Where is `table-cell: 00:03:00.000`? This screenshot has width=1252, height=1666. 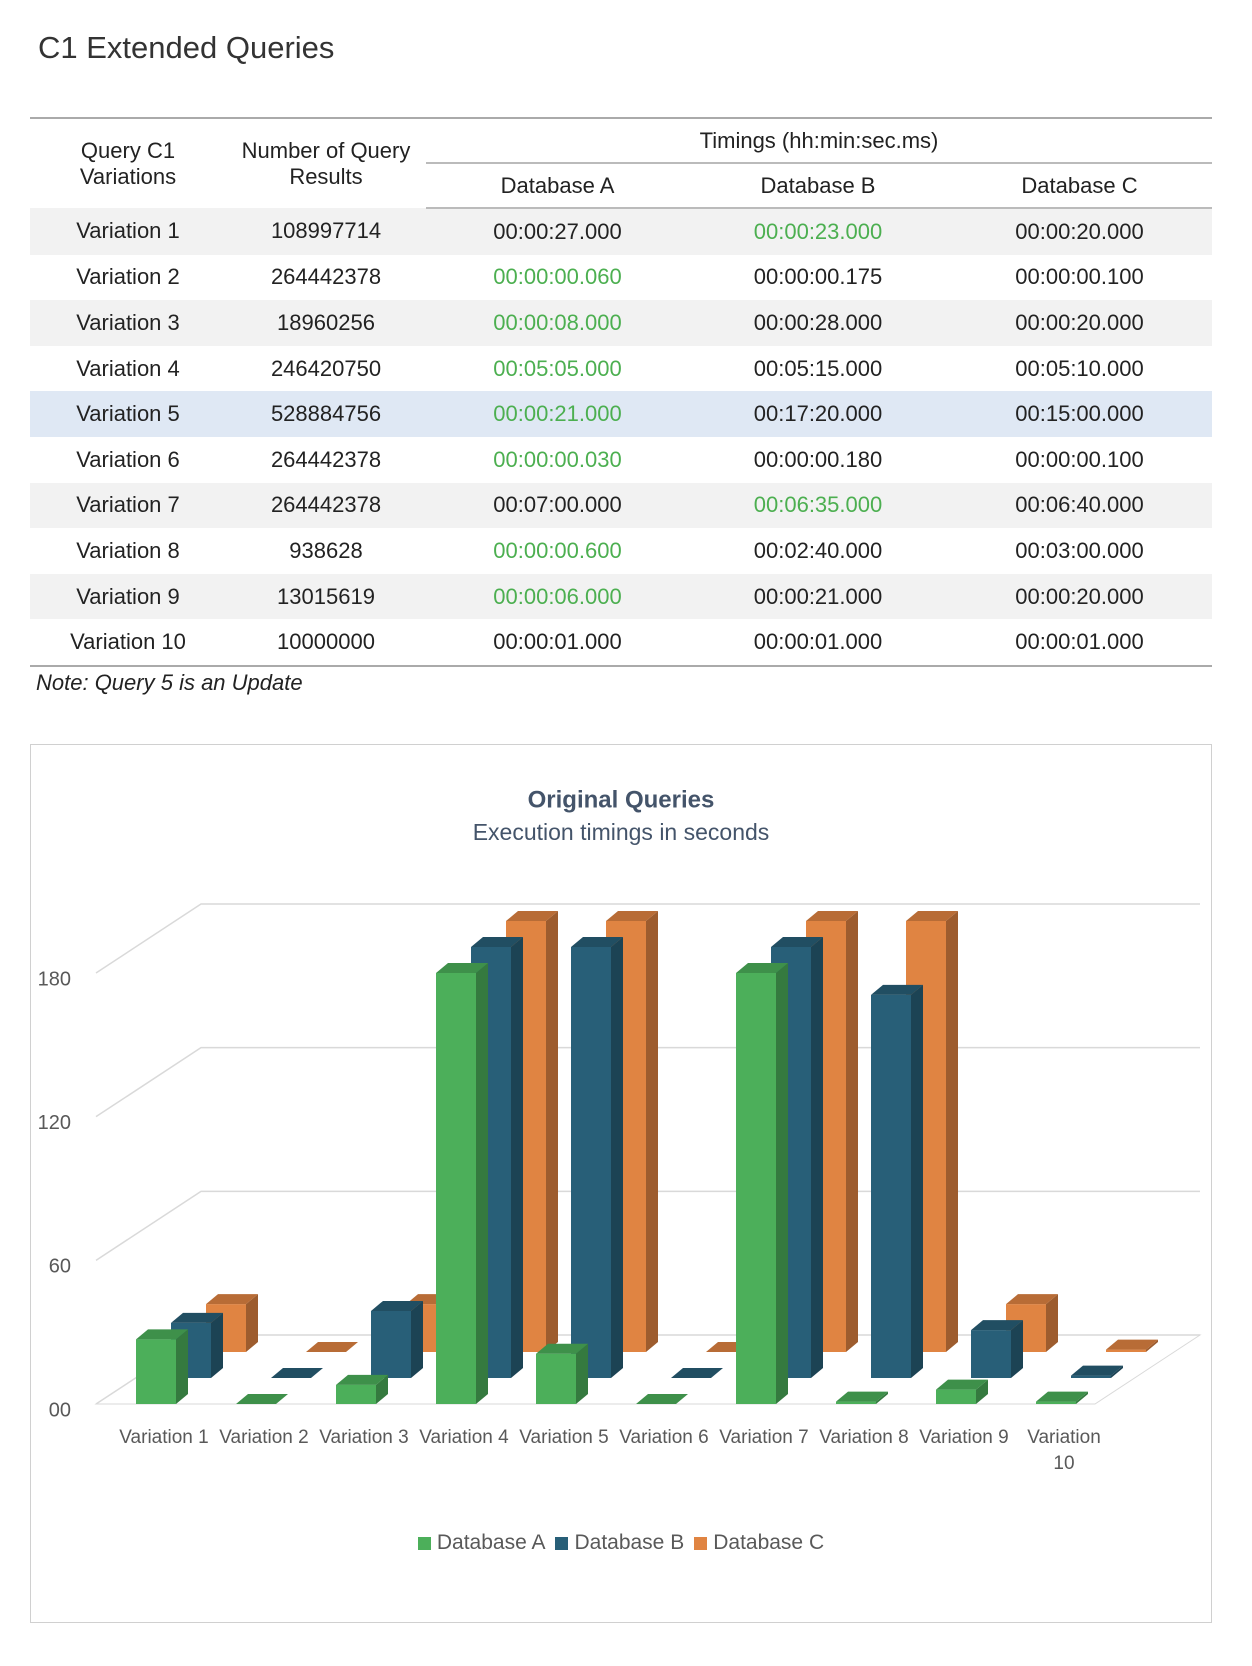
table-cell: 00:03:00.000 is located at coordinates (1079, 550).